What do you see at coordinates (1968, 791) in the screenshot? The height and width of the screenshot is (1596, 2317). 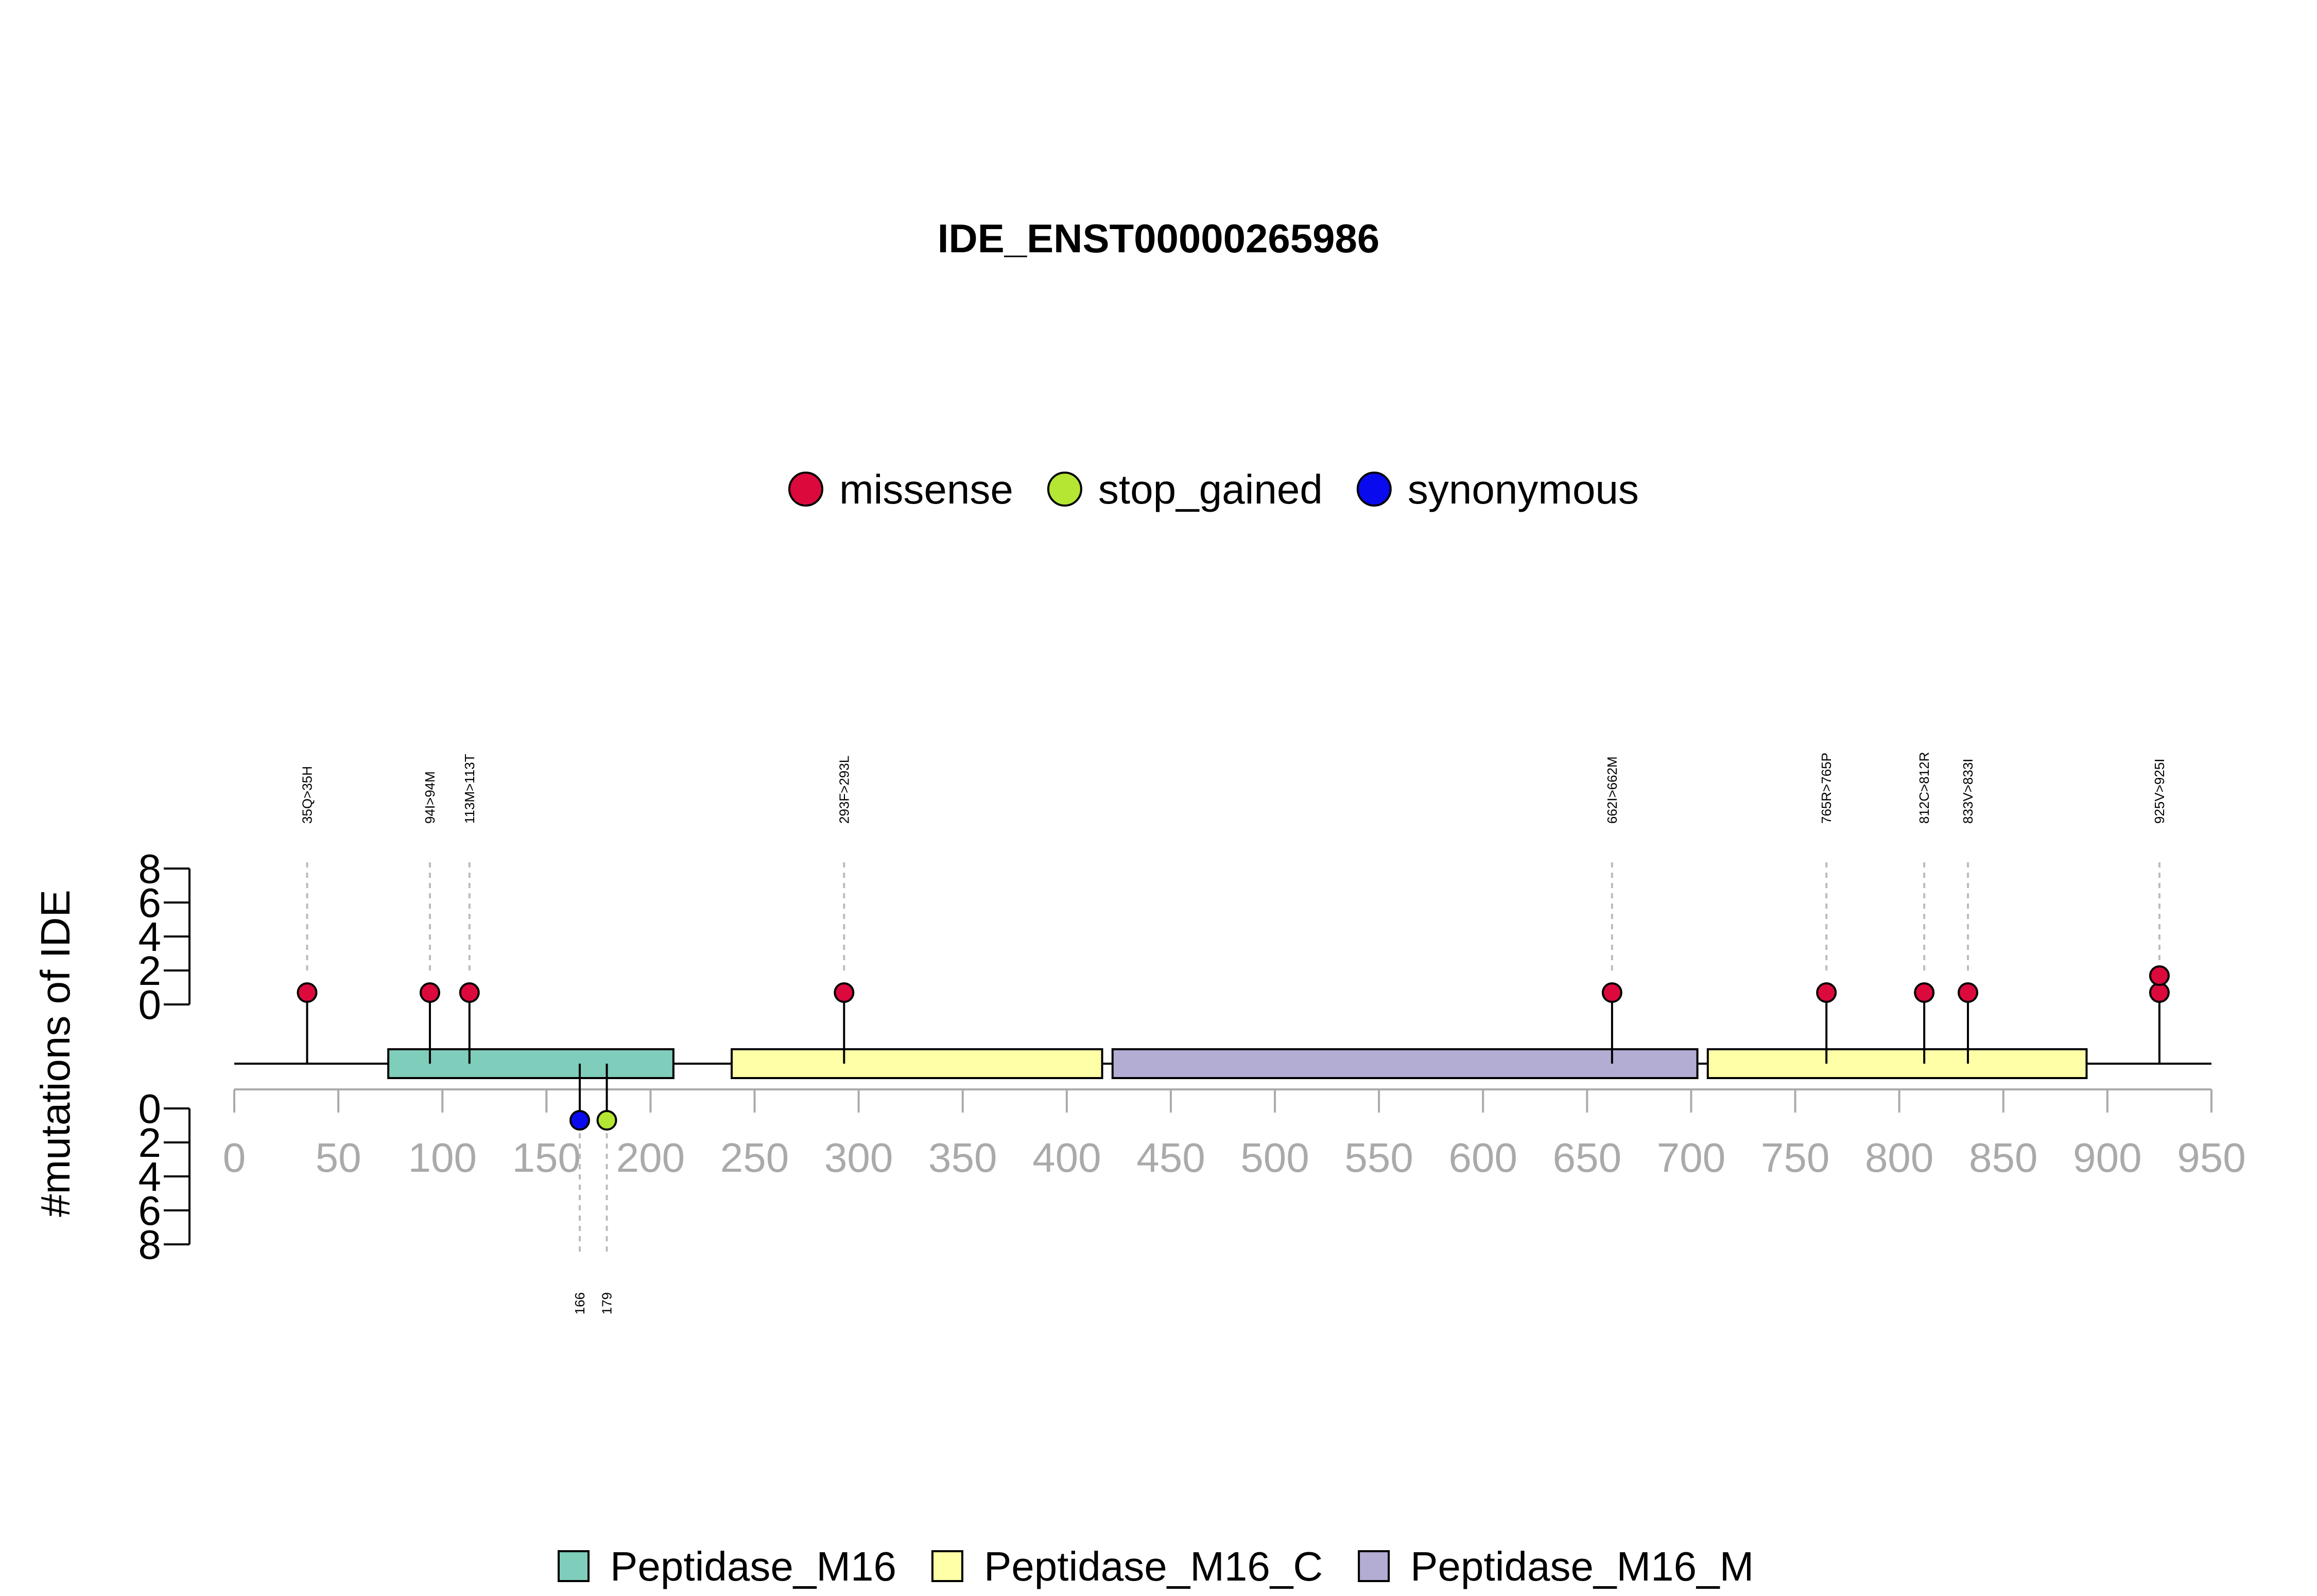 I see `mutation-label-833: 833V>833I` at bounding box center [1968, 791].